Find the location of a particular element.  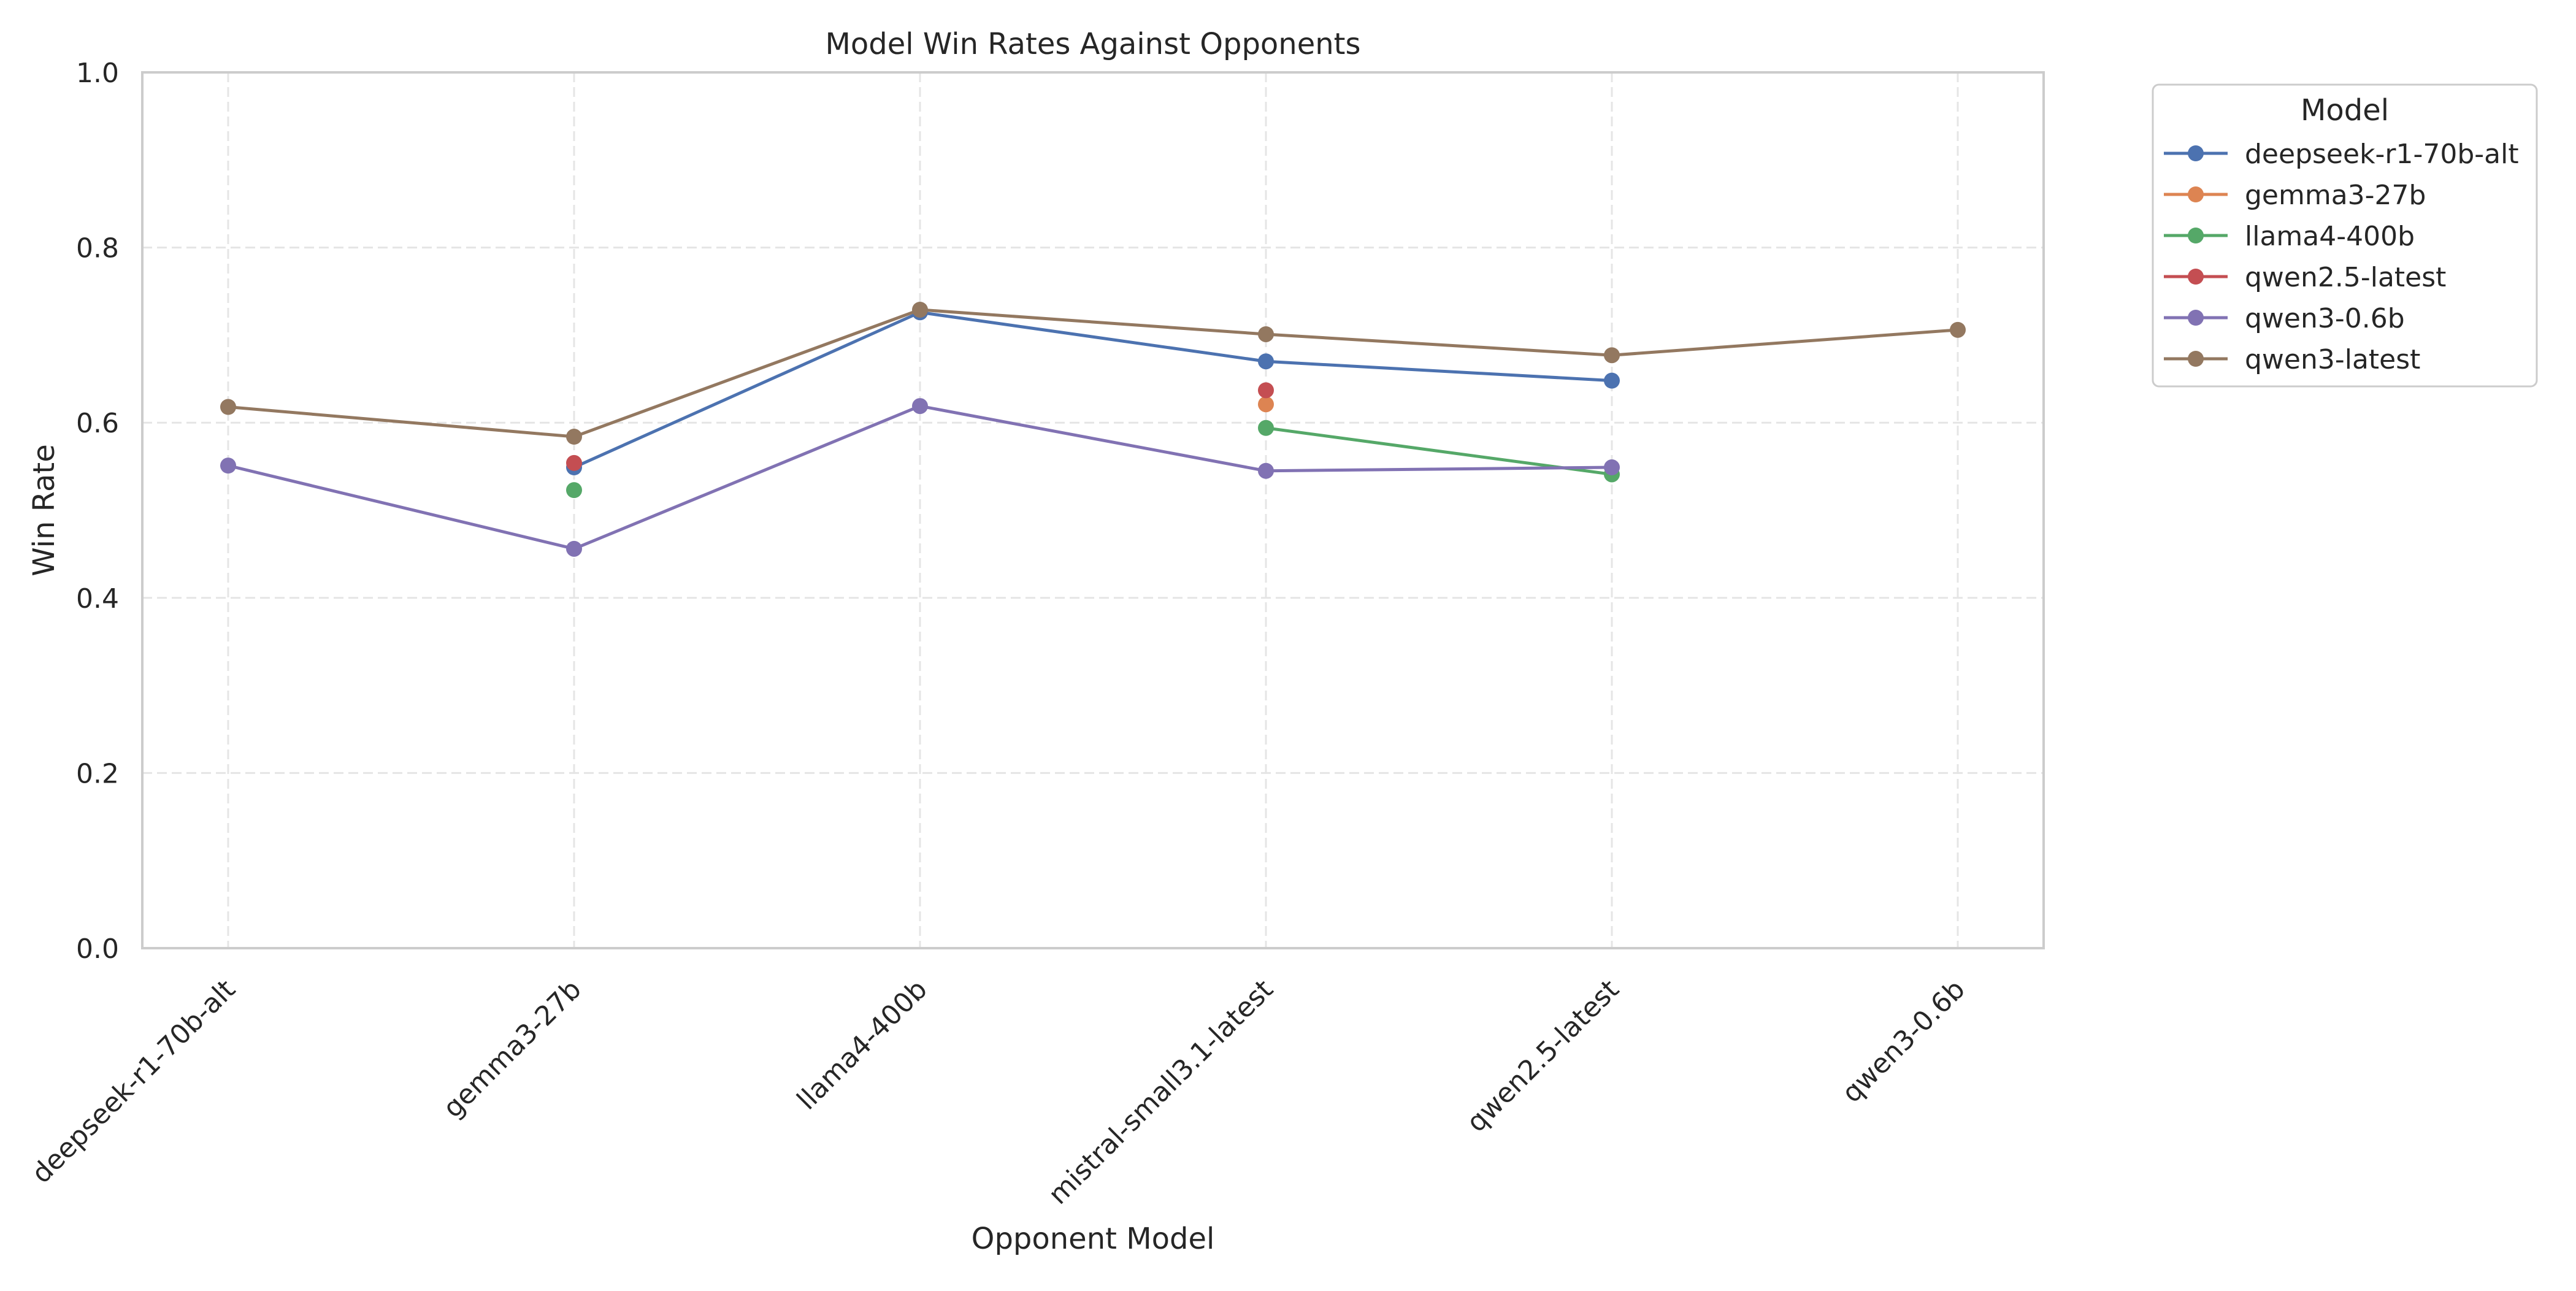

legend-entry: qwen2.5-latest is located at coordinates (2305, 277).